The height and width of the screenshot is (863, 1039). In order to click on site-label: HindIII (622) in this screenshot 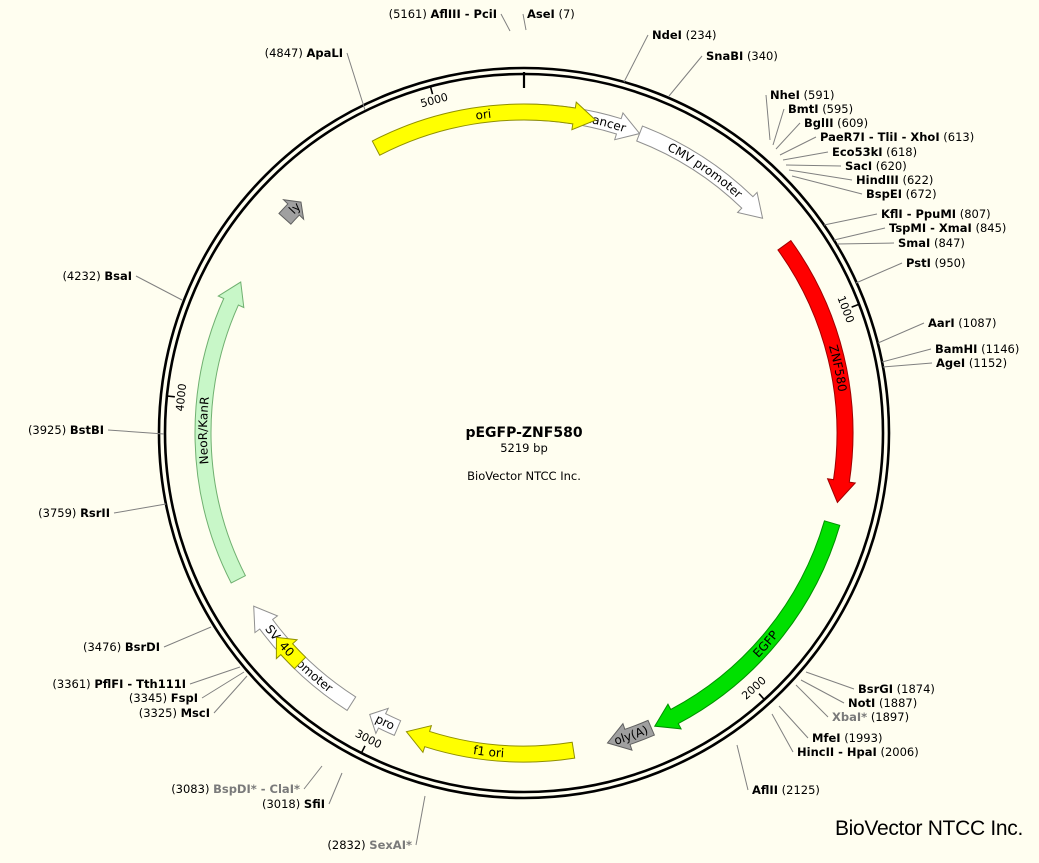, I will do `click(894, 180)`.